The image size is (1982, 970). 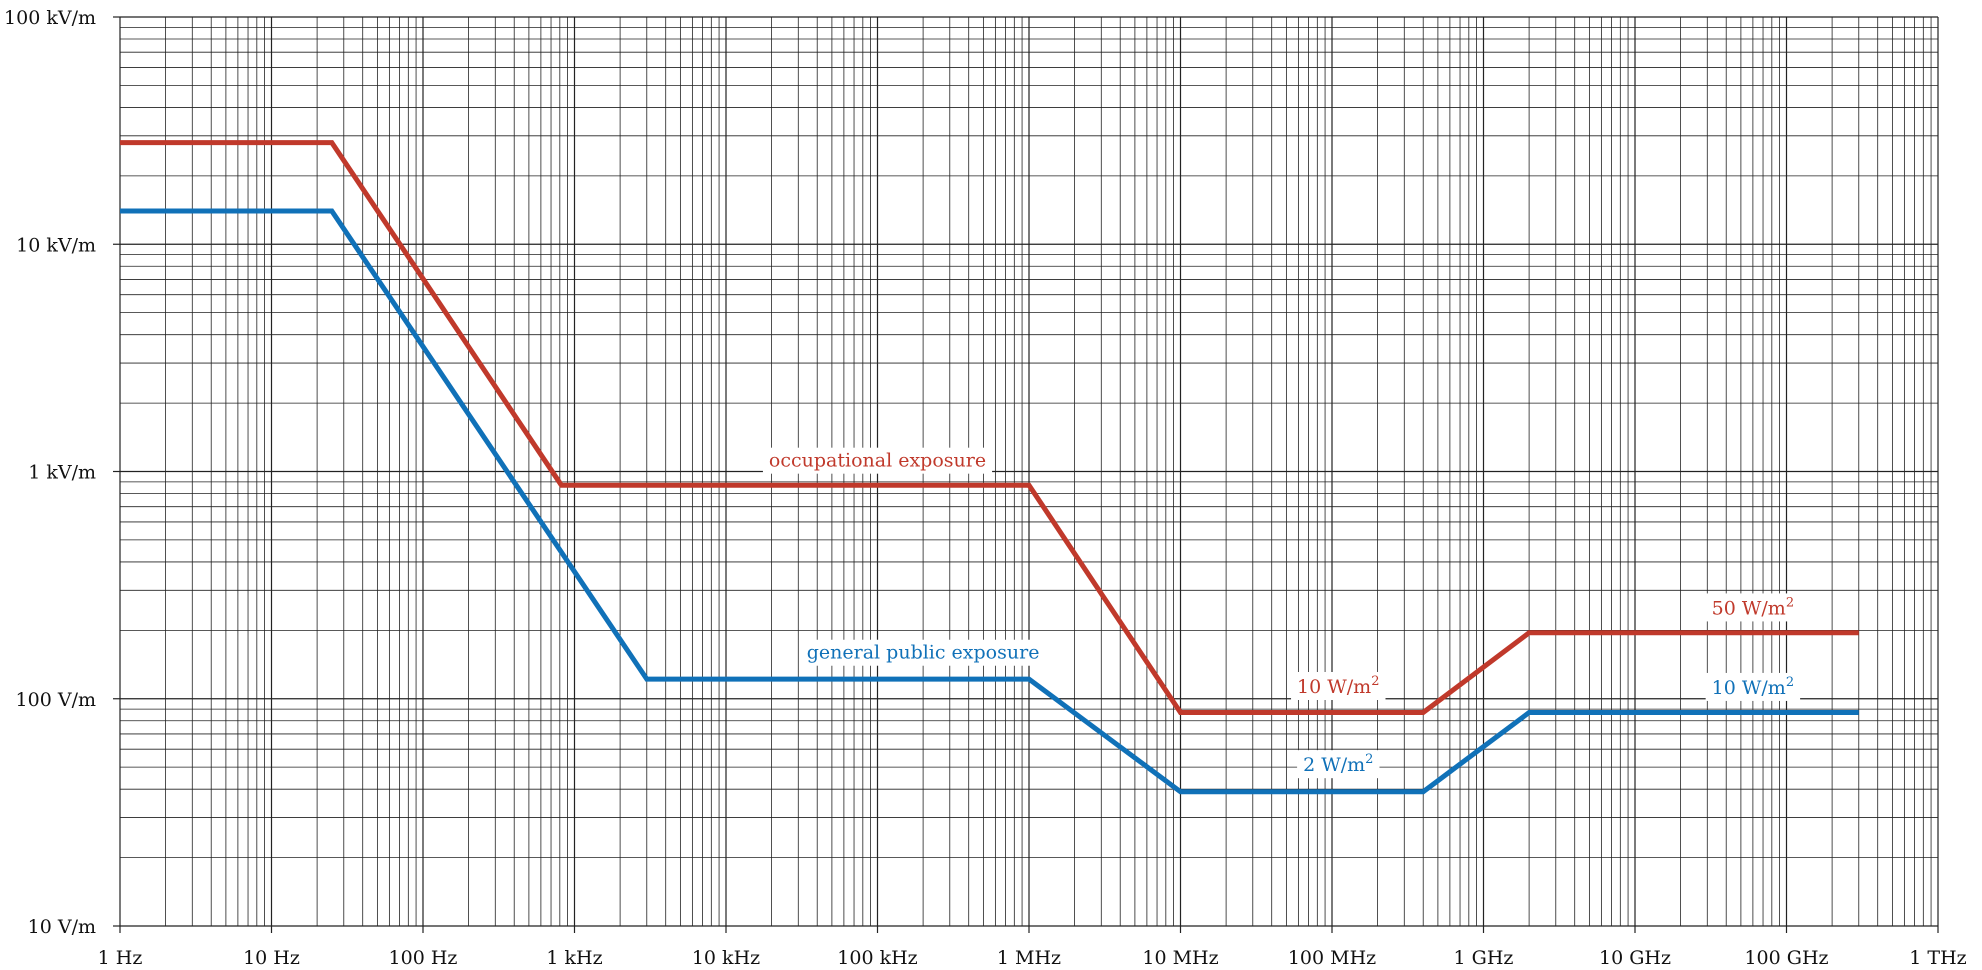 I want to click on annotation-label: occupational exposure, so click(x=877, y=461).